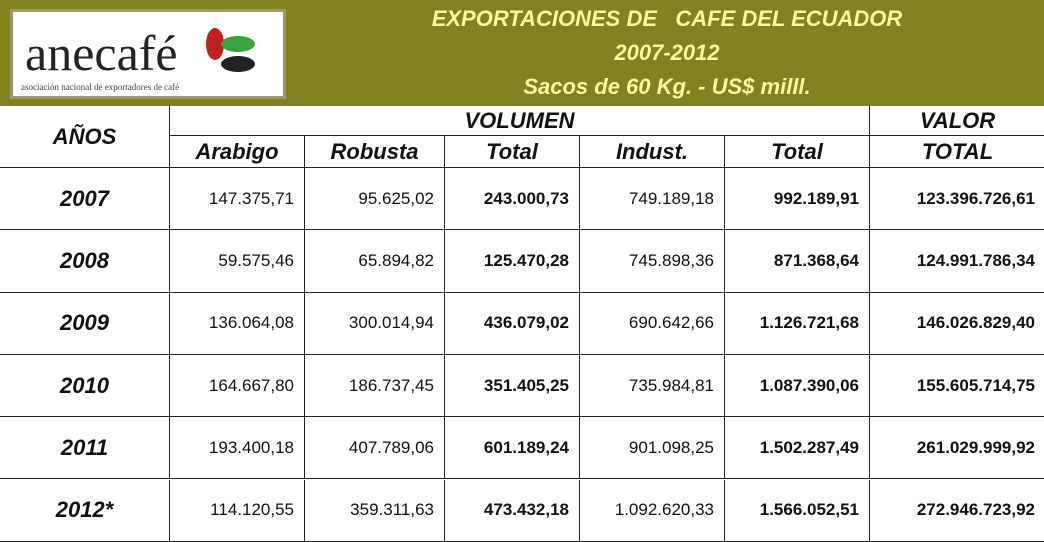  What do you see at coordinates (237, 448) in the screenshot?
I see `value-cell: 193.400,18` at bounding box center [237, 448].